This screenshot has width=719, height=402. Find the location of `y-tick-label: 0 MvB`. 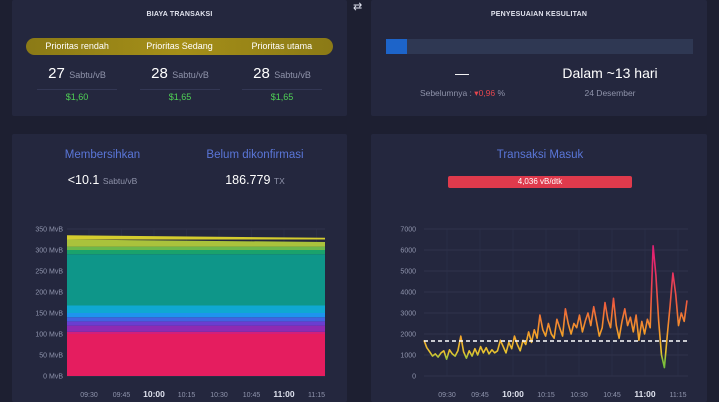

y-tick-label: 0 MvB is located at coordinates (53, 377).